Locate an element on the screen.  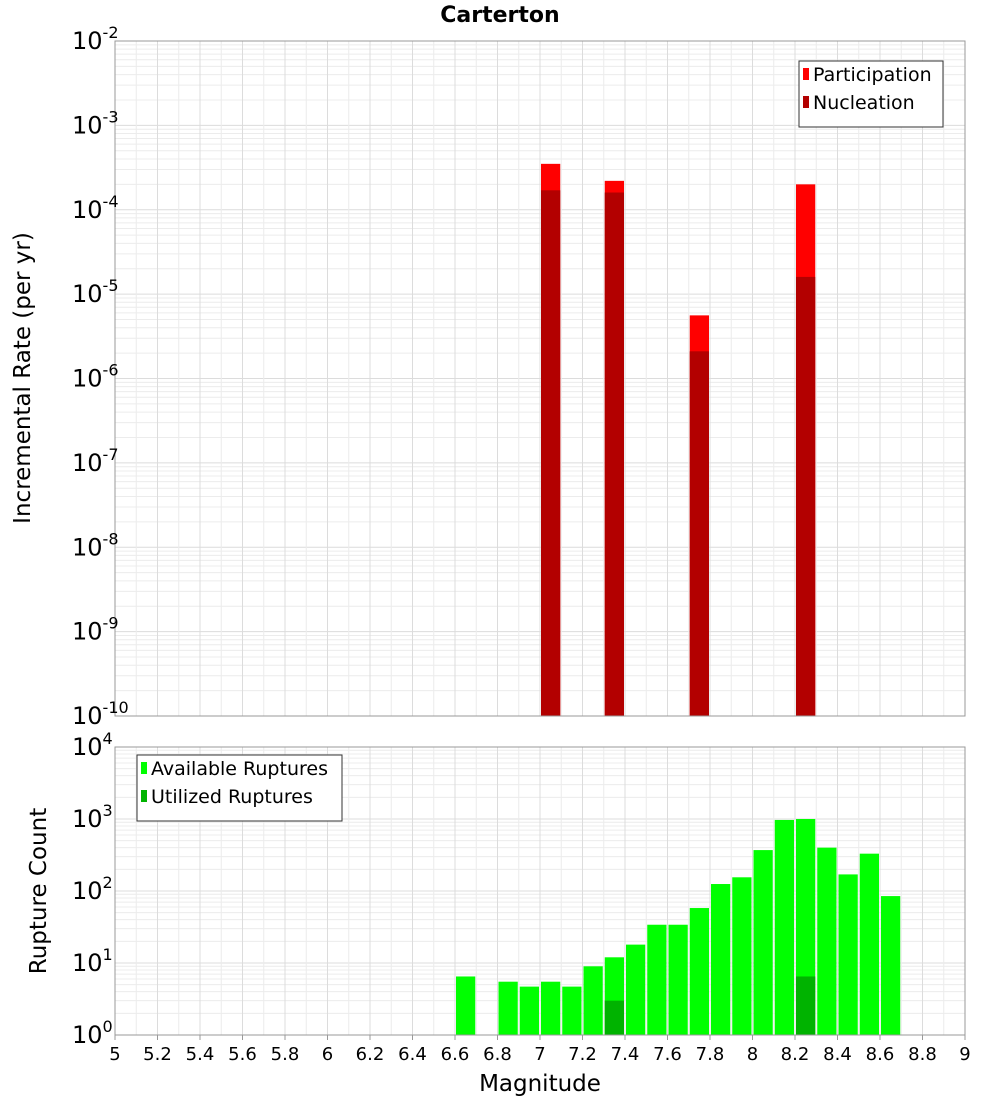
x-tick-label: 9 is located at coordinates (964, 1054).